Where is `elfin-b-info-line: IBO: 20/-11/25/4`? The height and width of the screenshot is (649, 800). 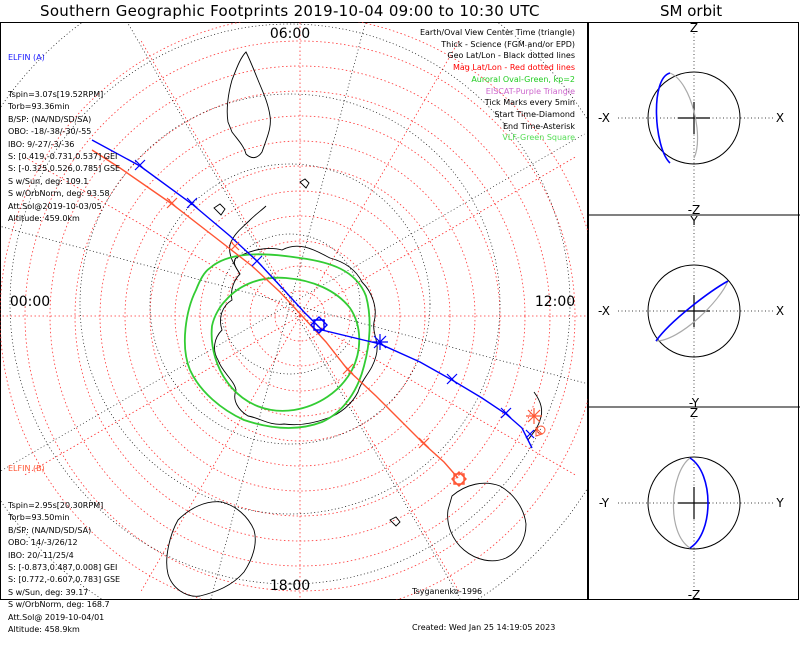 elfin-b-info-line: IBO: 20/-11/25/4 is located at coordinates (41, 555).